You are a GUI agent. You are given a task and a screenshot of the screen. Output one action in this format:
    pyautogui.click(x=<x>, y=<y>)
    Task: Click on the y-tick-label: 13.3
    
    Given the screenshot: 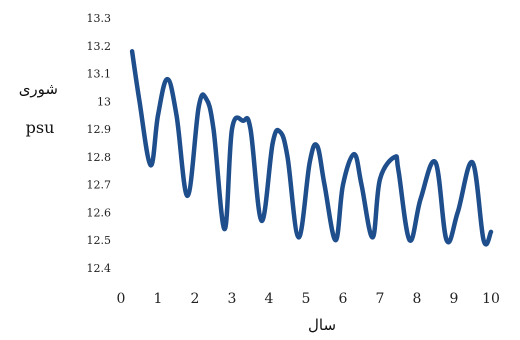 What is the action you would take?
    pyautogui.click(x=99, y=18)
    